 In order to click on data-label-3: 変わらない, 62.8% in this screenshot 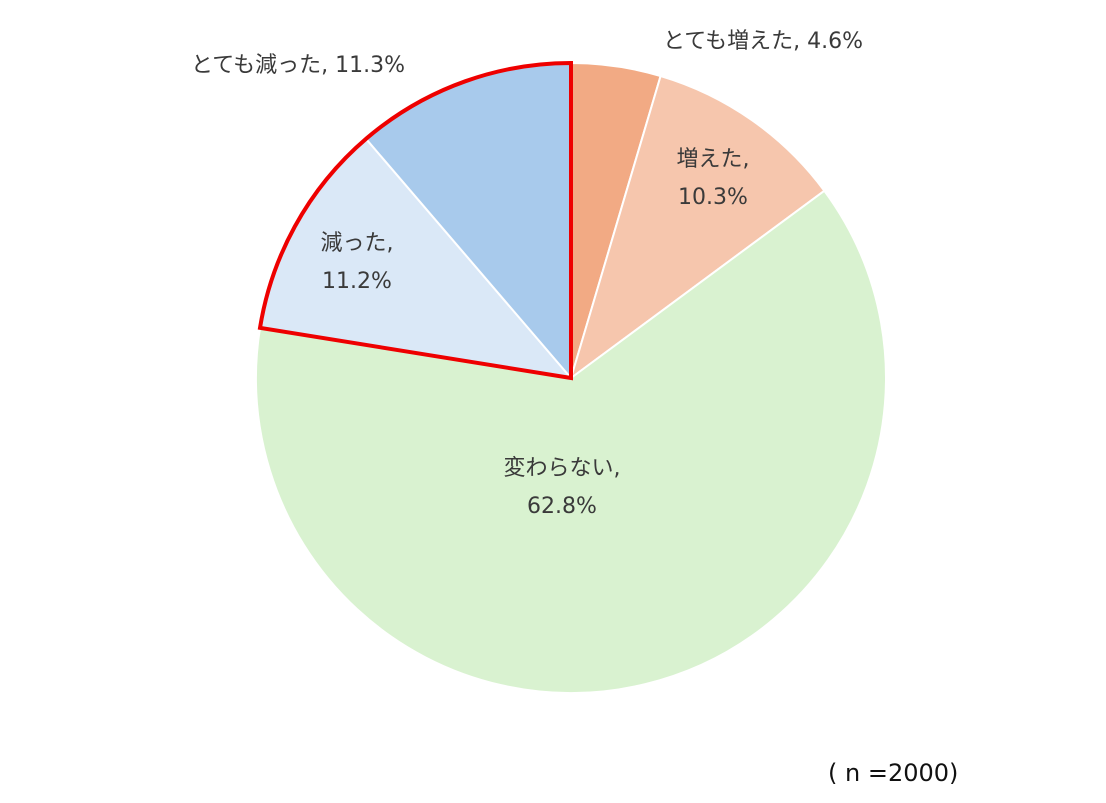, I will do `click(562, 487)`.